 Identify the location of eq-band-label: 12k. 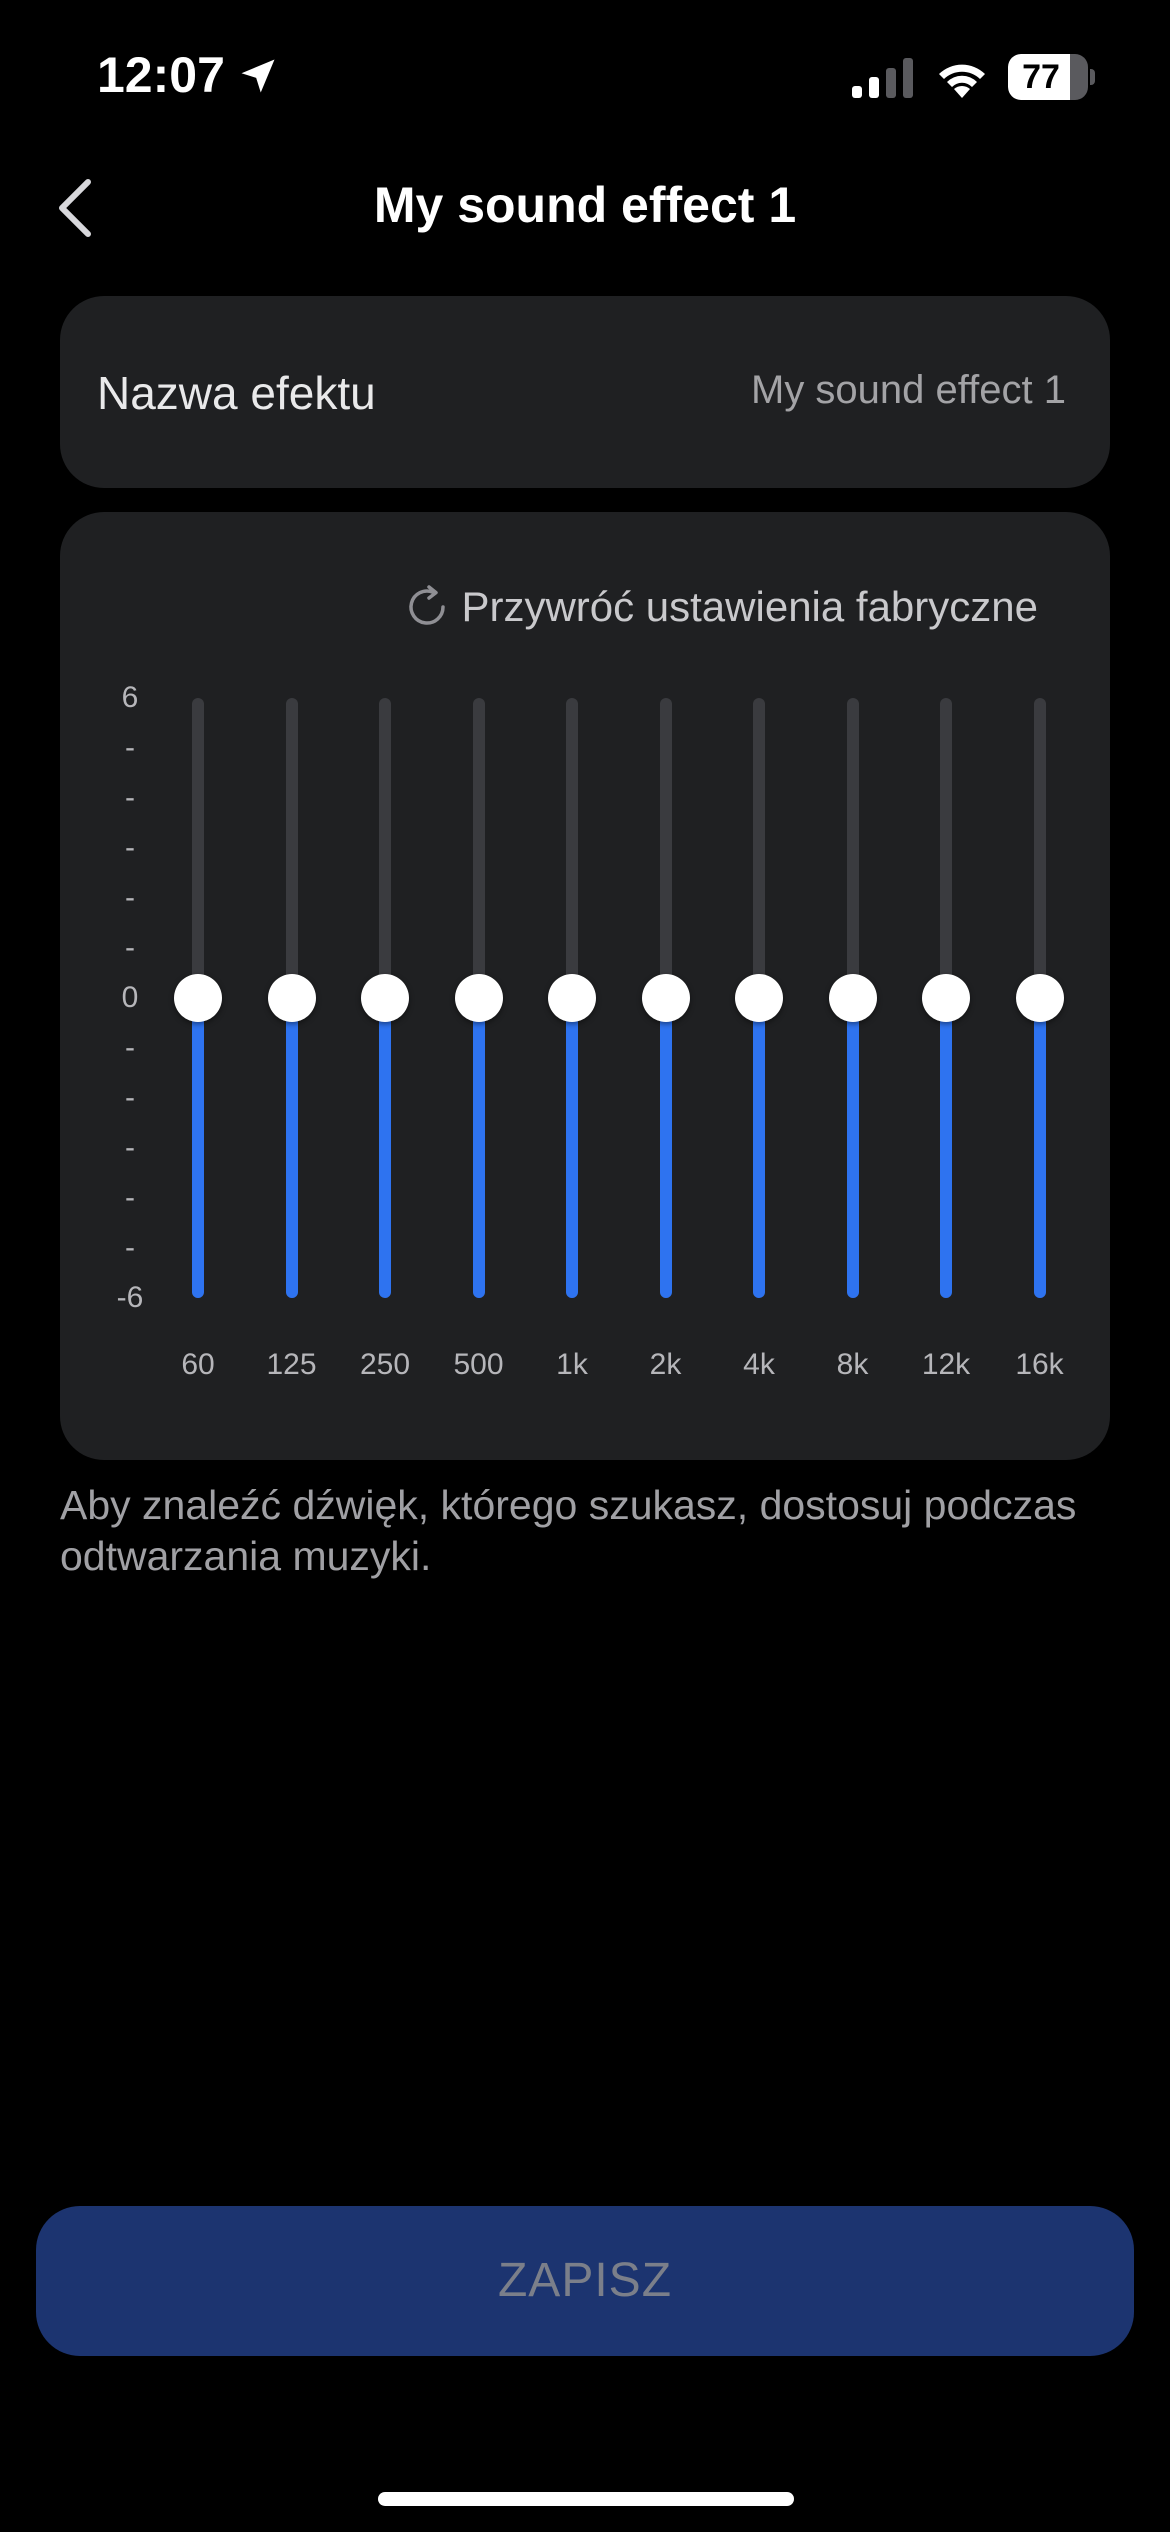
(946, 1364).